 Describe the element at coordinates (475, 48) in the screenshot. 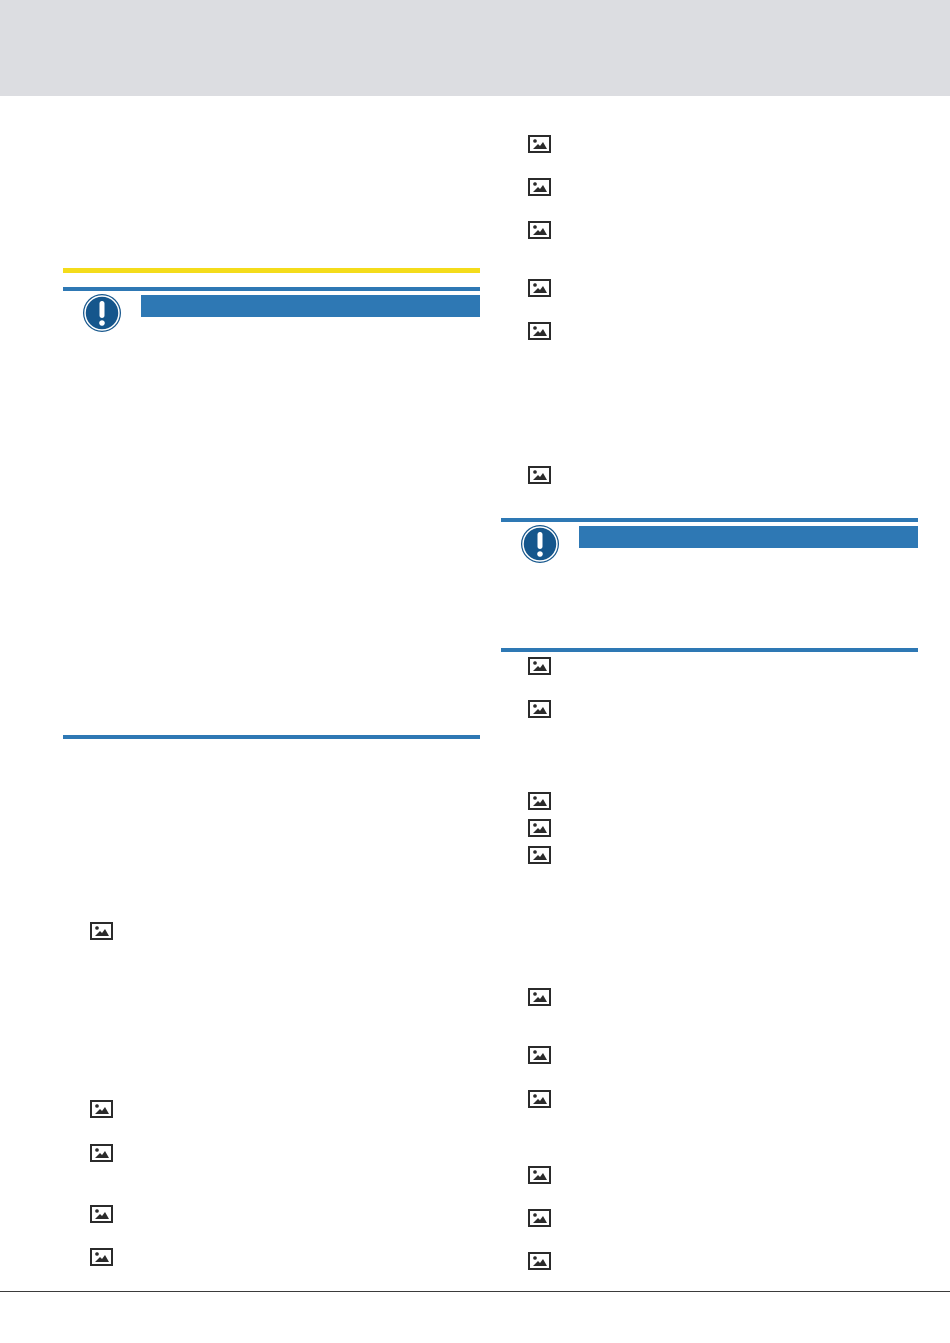

I see `page-header-band` at that location.